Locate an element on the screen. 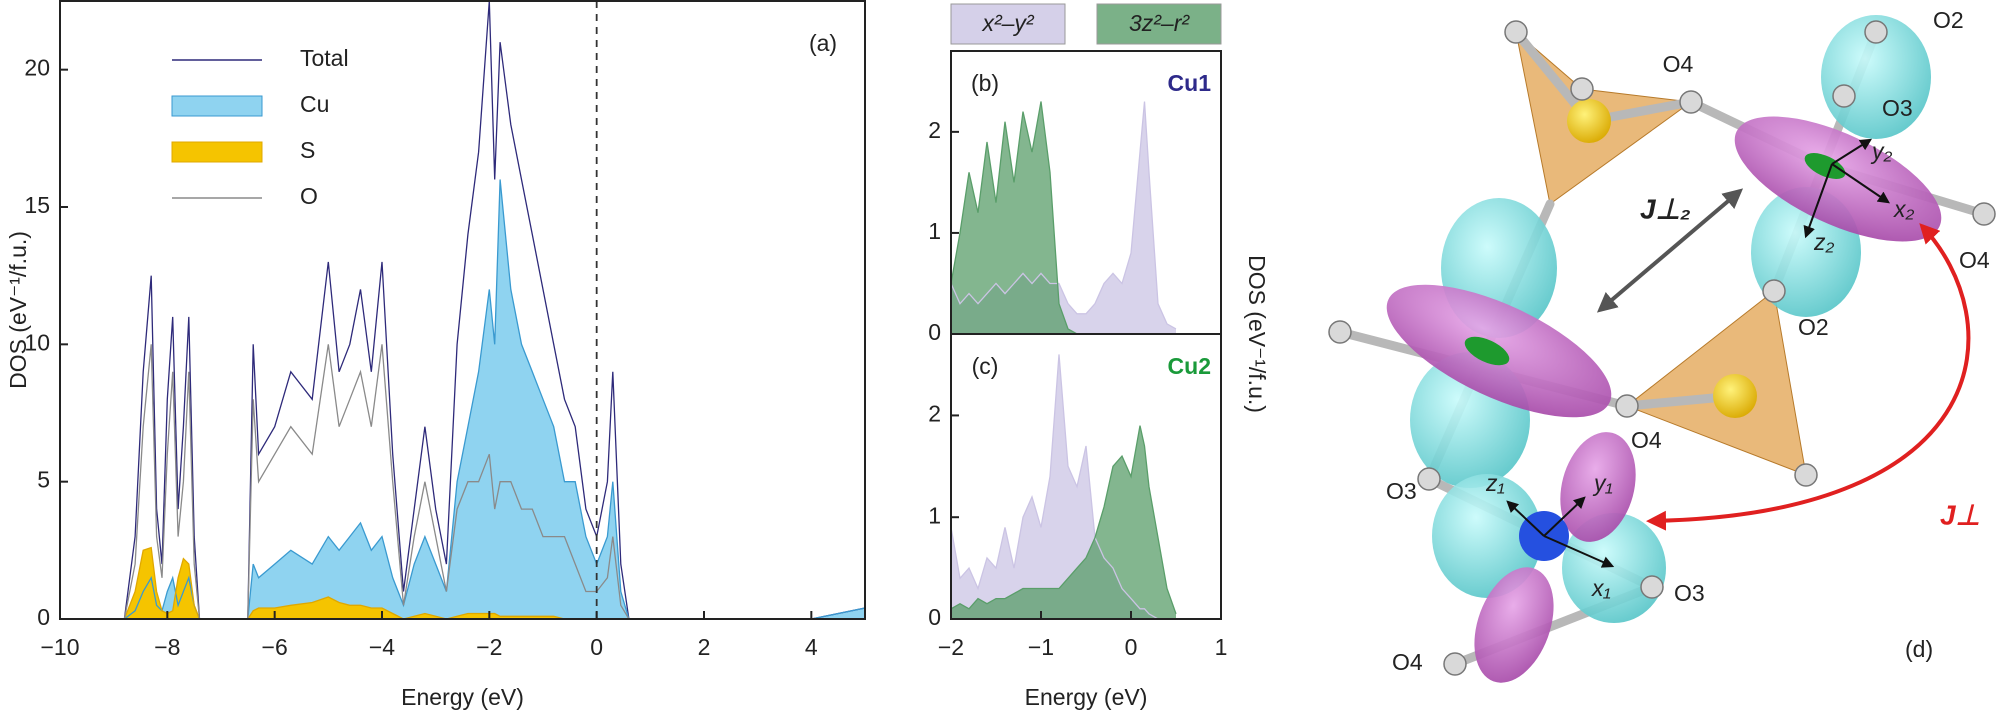  axis-label: z₁ is located at coordinates (1495, 483).